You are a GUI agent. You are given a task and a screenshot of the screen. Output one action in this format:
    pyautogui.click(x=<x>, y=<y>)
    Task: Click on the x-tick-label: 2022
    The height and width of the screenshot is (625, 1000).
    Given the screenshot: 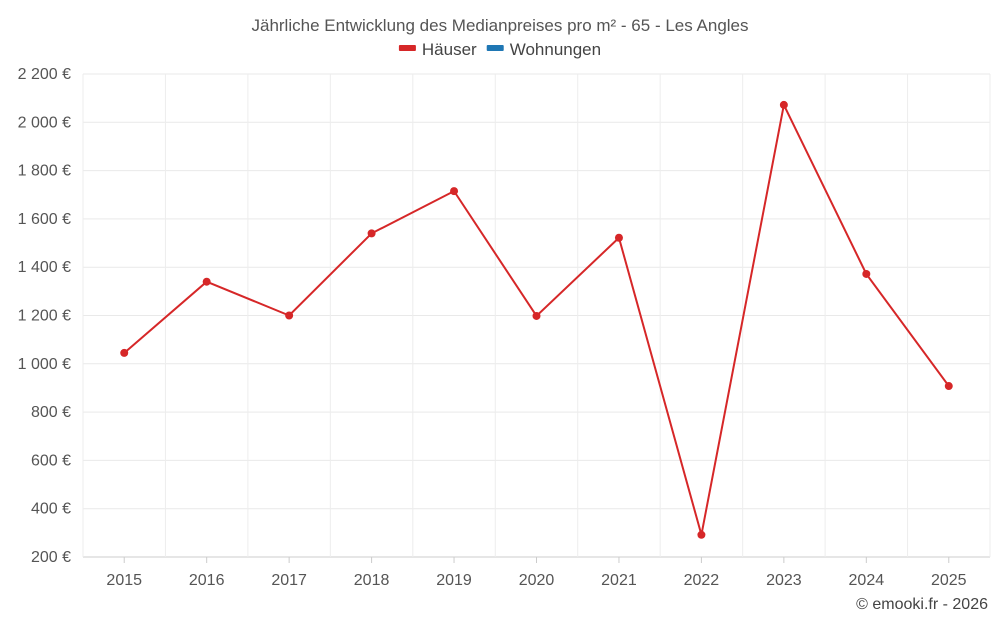 What is the action you would take?
    pyautogui.click(x=702, y=580)
    